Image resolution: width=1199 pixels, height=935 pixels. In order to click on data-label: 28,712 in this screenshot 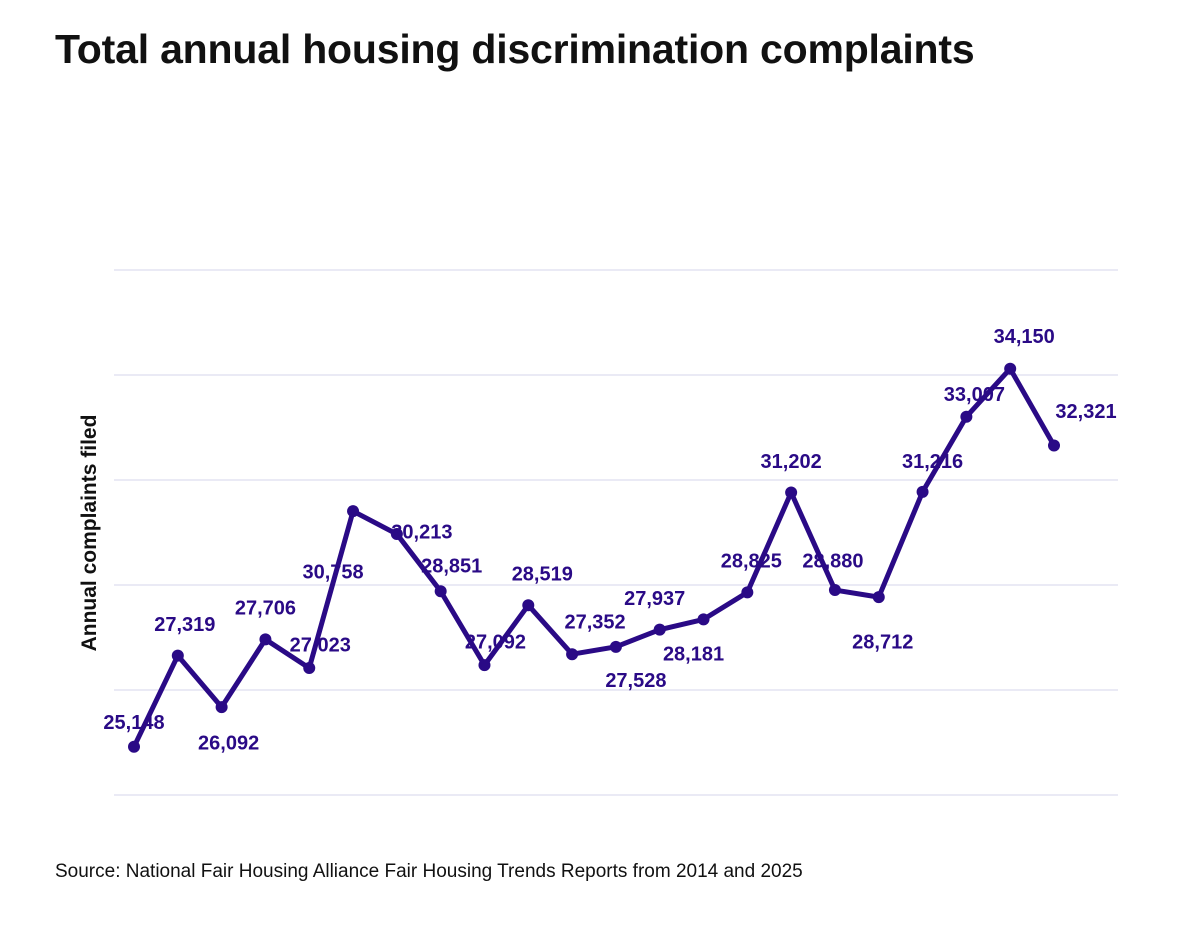, I will do `click(882, 642)`.